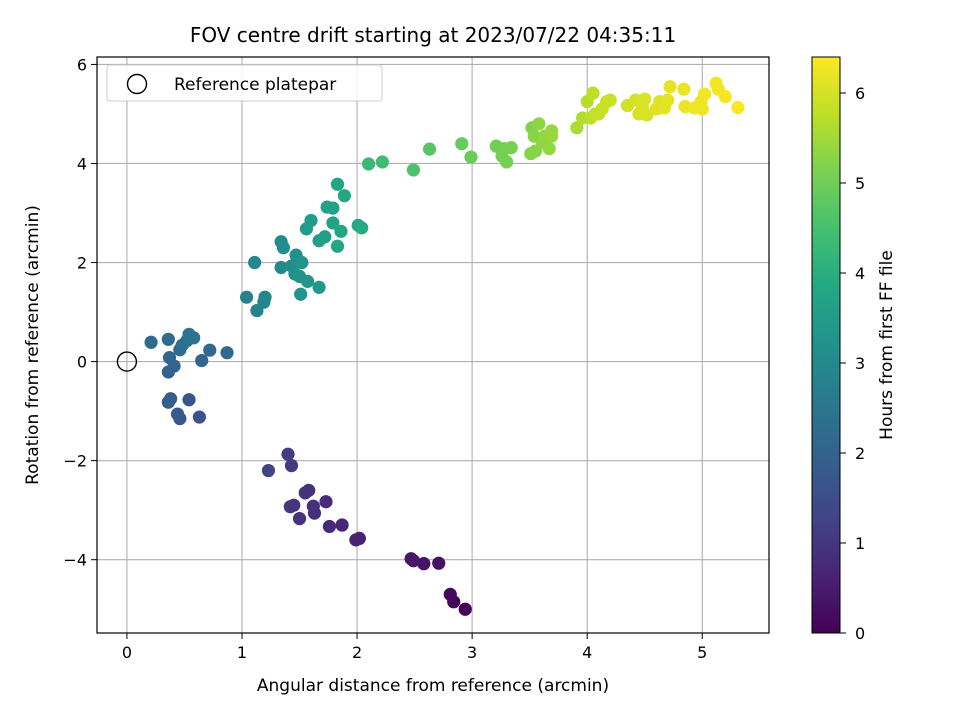  Describe the element at coordinates (854, 349) in the screenshot. I see `colorbar: 0 1 2 3 4 5 6 Hours from first FF file` at that location.